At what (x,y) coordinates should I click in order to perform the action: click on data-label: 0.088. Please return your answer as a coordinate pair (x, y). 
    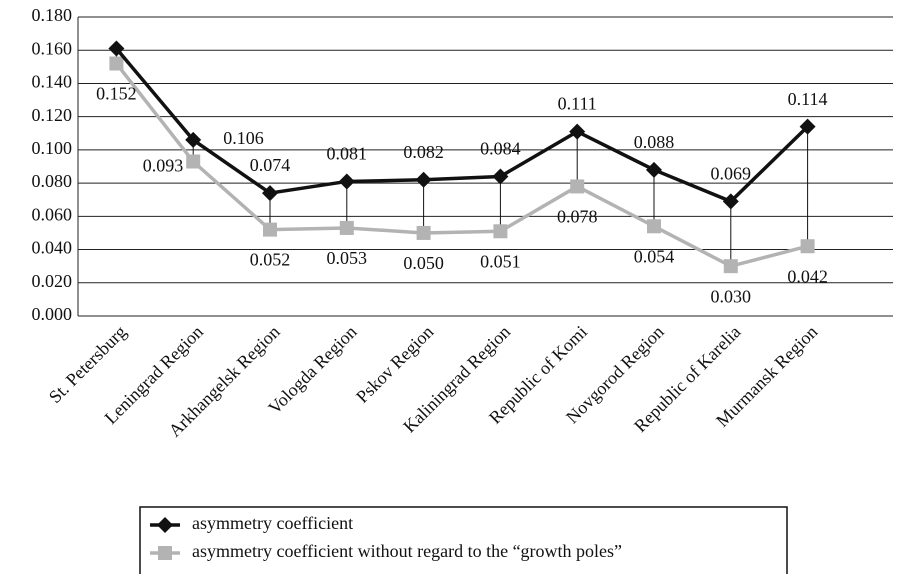
    Looking at the image, I should click on (654, 142).